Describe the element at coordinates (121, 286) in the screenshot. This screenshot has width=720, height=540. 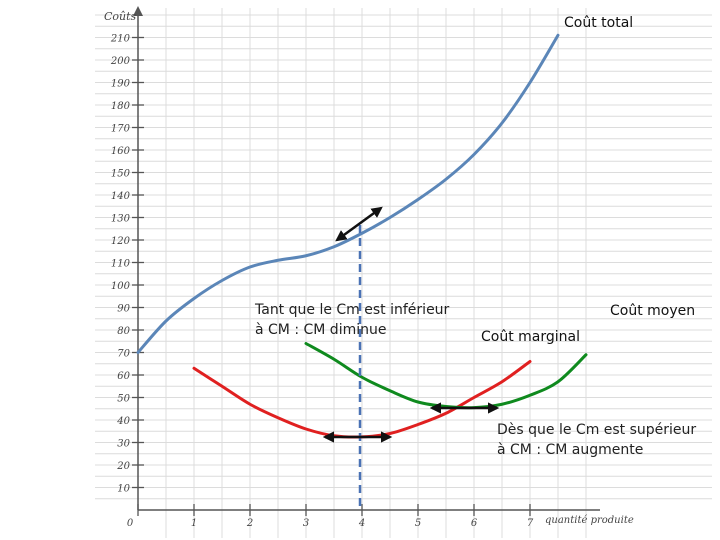
I see `y-tick-label: 100` at that location.